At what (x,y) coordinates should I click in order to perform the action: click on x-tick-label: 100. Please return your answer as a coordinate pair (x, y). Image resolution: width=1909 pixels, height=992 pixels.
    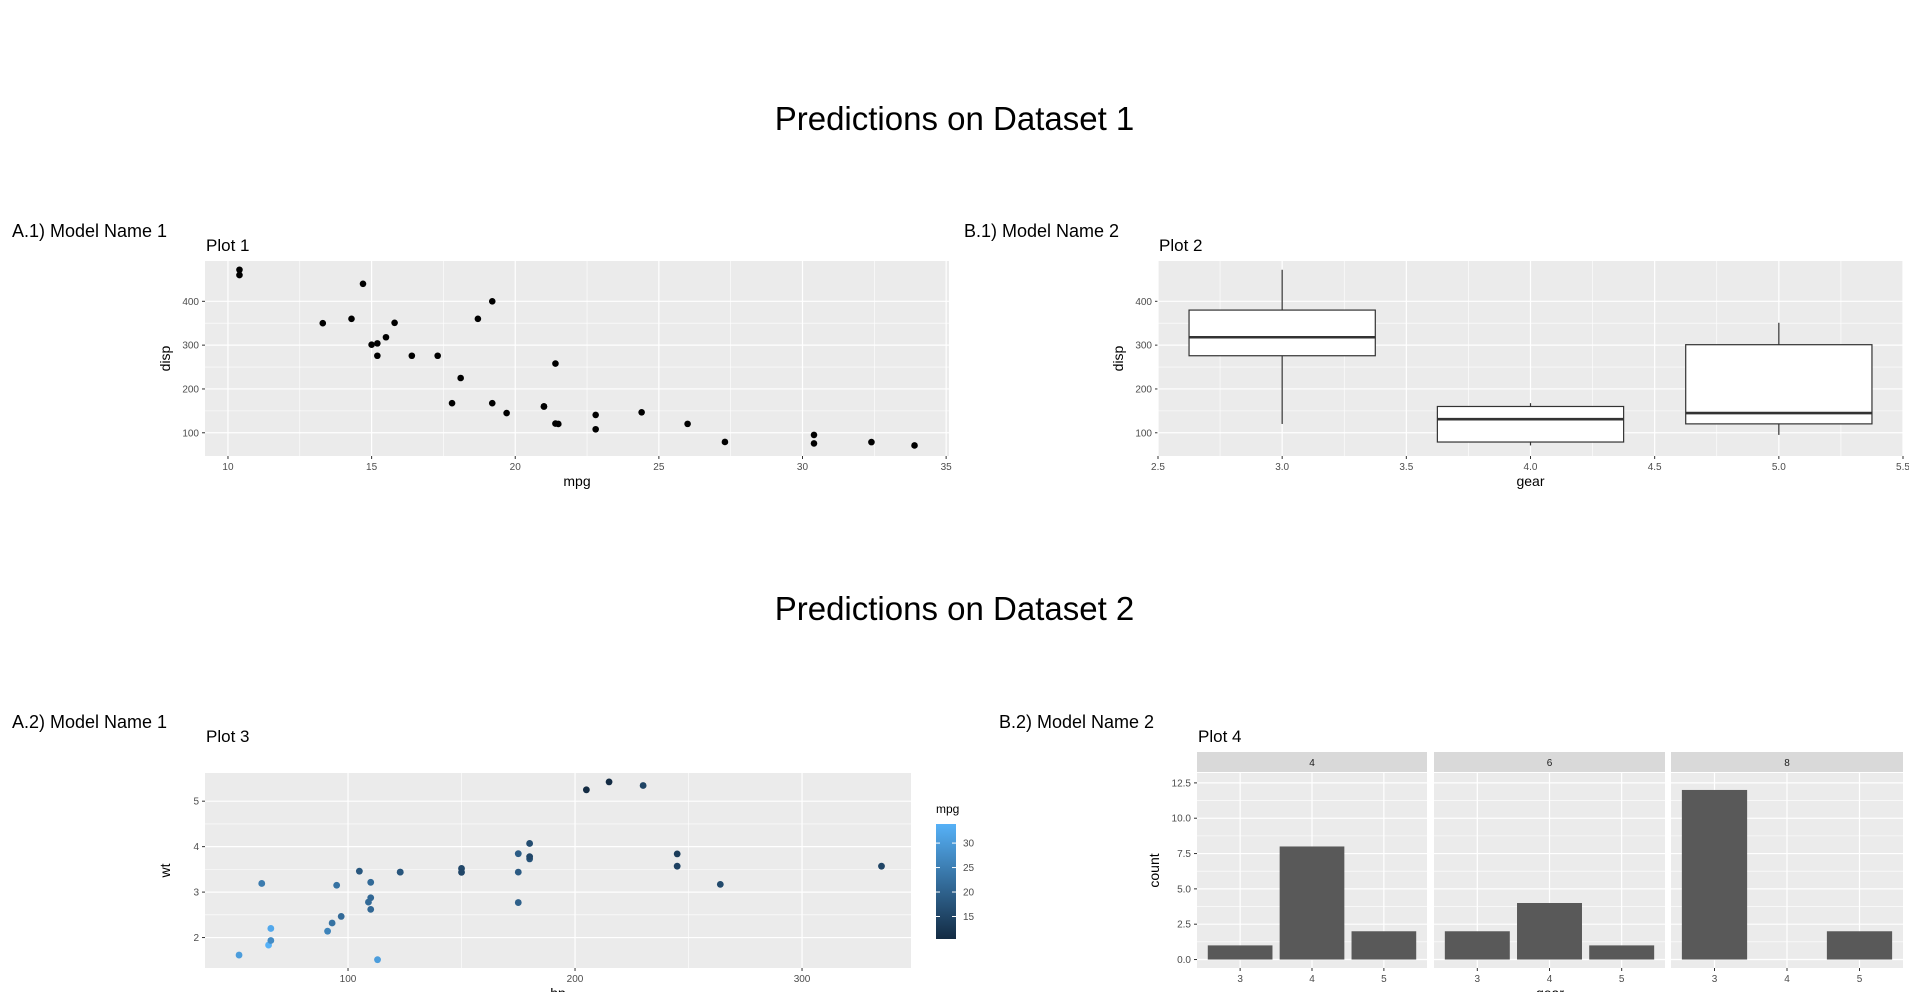
    Looking at the image, I should click on (348, 979).